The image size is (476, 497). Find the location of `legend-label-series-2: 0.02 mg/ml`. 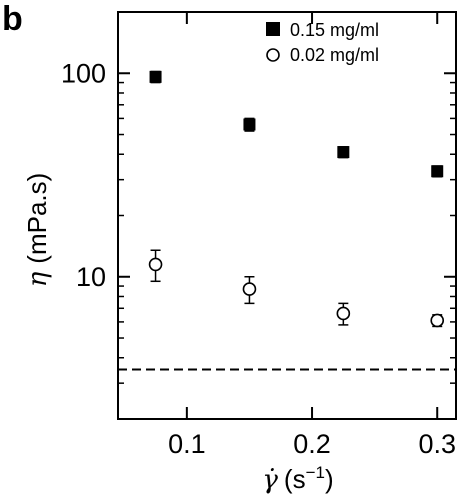

legend-label-series-2: 0.02 mg/ml is located at coordinates (334, 55).